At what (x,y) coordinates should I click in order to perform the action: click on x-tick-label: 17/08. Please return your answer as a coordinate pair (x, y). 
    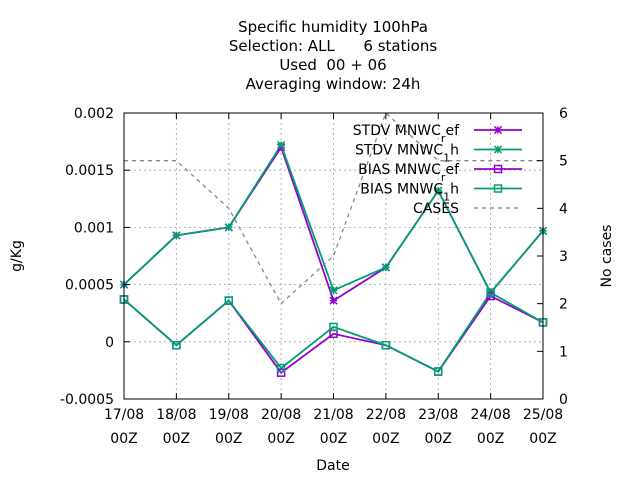
    Looking at the image, I should click on (124, 415).